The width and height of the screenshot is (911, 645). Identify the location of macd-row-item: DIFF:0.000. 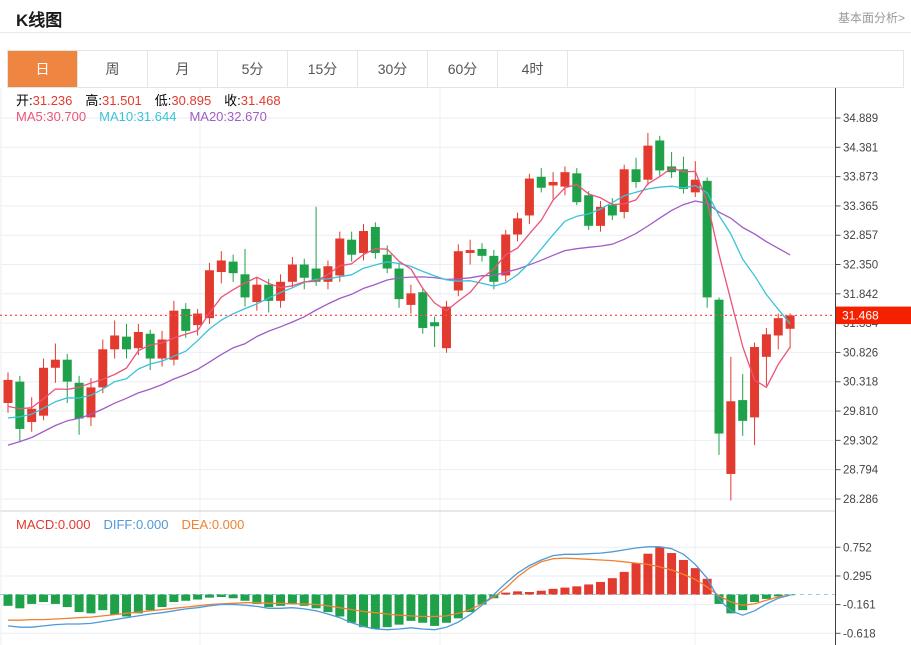
(135, 524).